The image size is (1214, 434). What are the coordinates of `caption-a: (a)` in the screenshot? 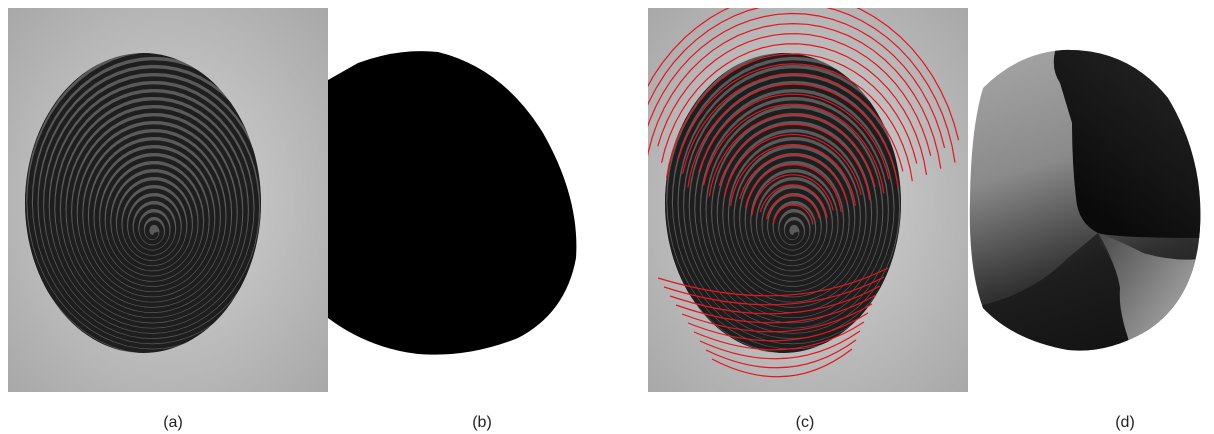 It's located at (173, 422).